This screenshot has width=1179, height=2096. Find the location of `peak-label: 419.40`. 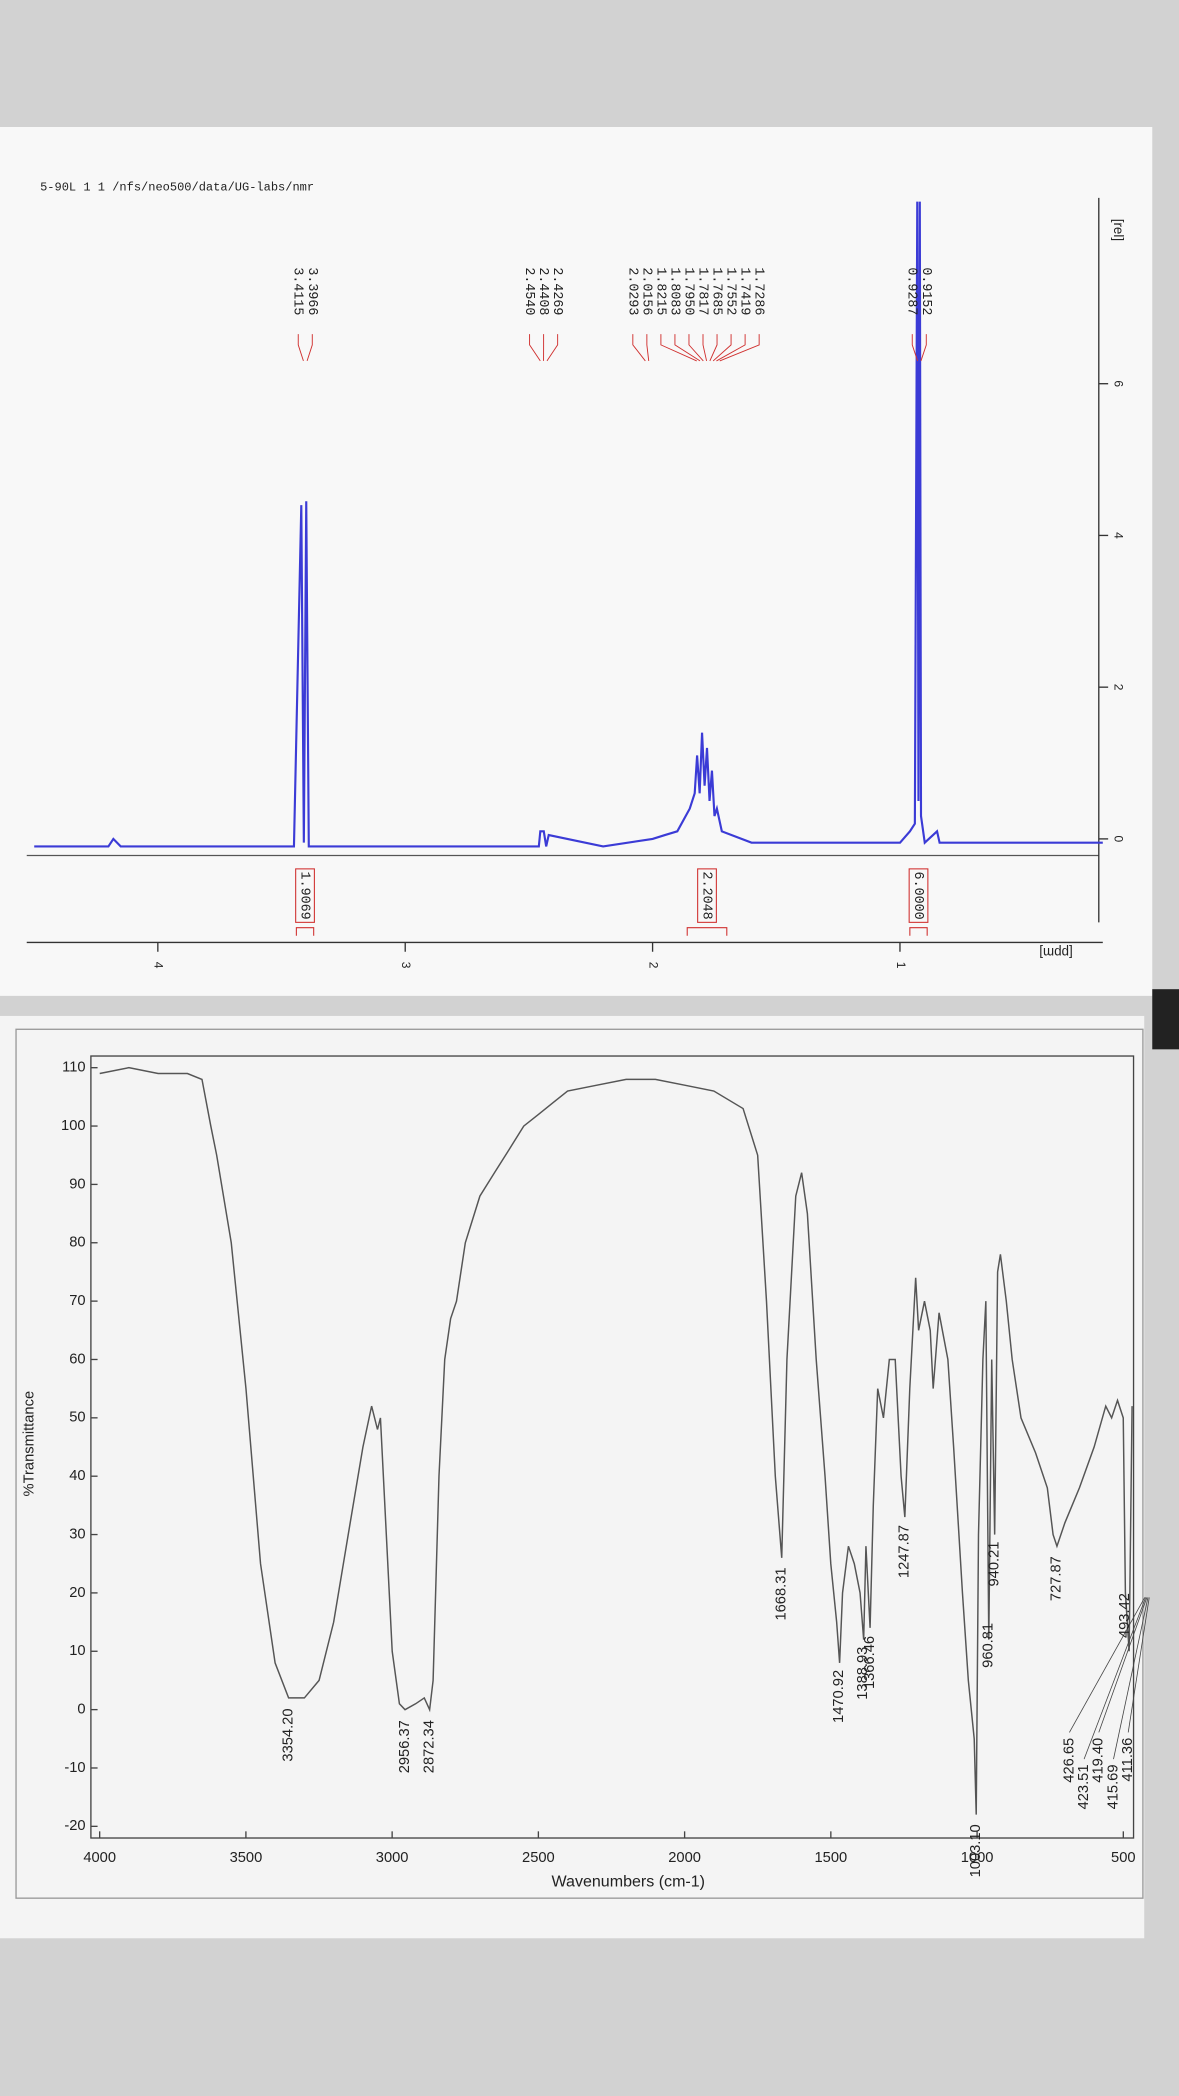

peak-label: 419.40 is located at coordinates (1099, 1760).